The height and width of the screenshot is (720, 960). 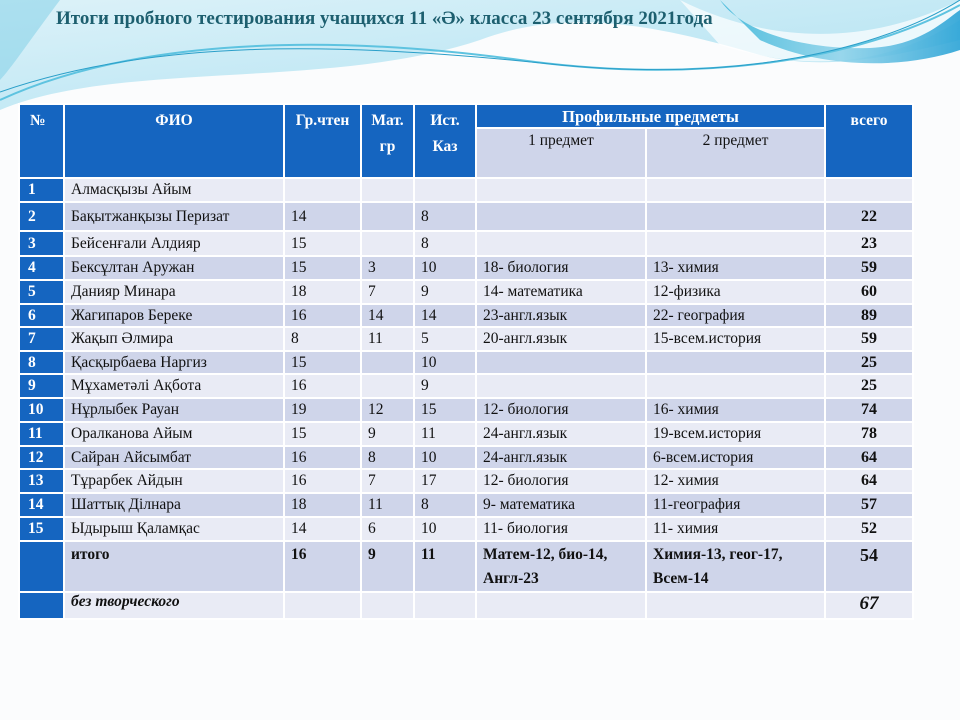 I want to click on cell-reading, so click(x=322, y=190).